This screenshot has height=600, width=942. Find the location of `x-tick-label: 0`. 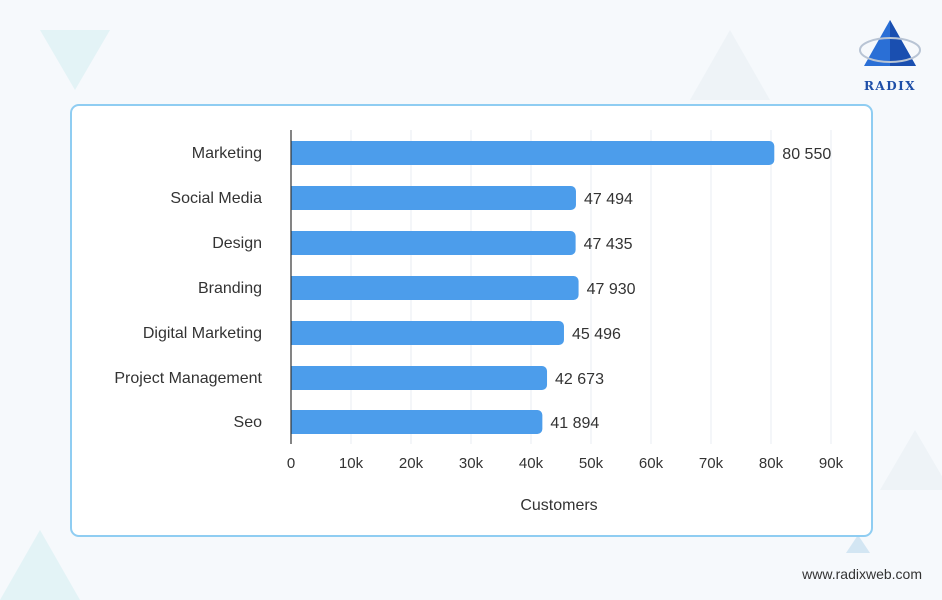

x-tick-label: 0 is located at coordinates (291, 463).